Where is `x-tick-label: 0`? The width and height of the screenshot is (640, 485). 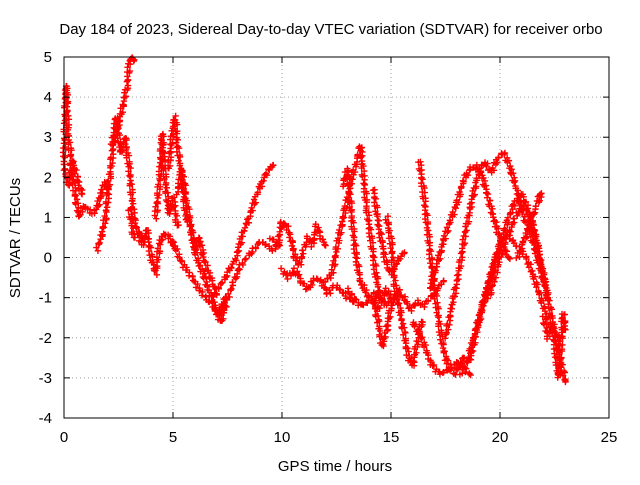 x-tick-label: 0 is located at coordinates (64, 437).